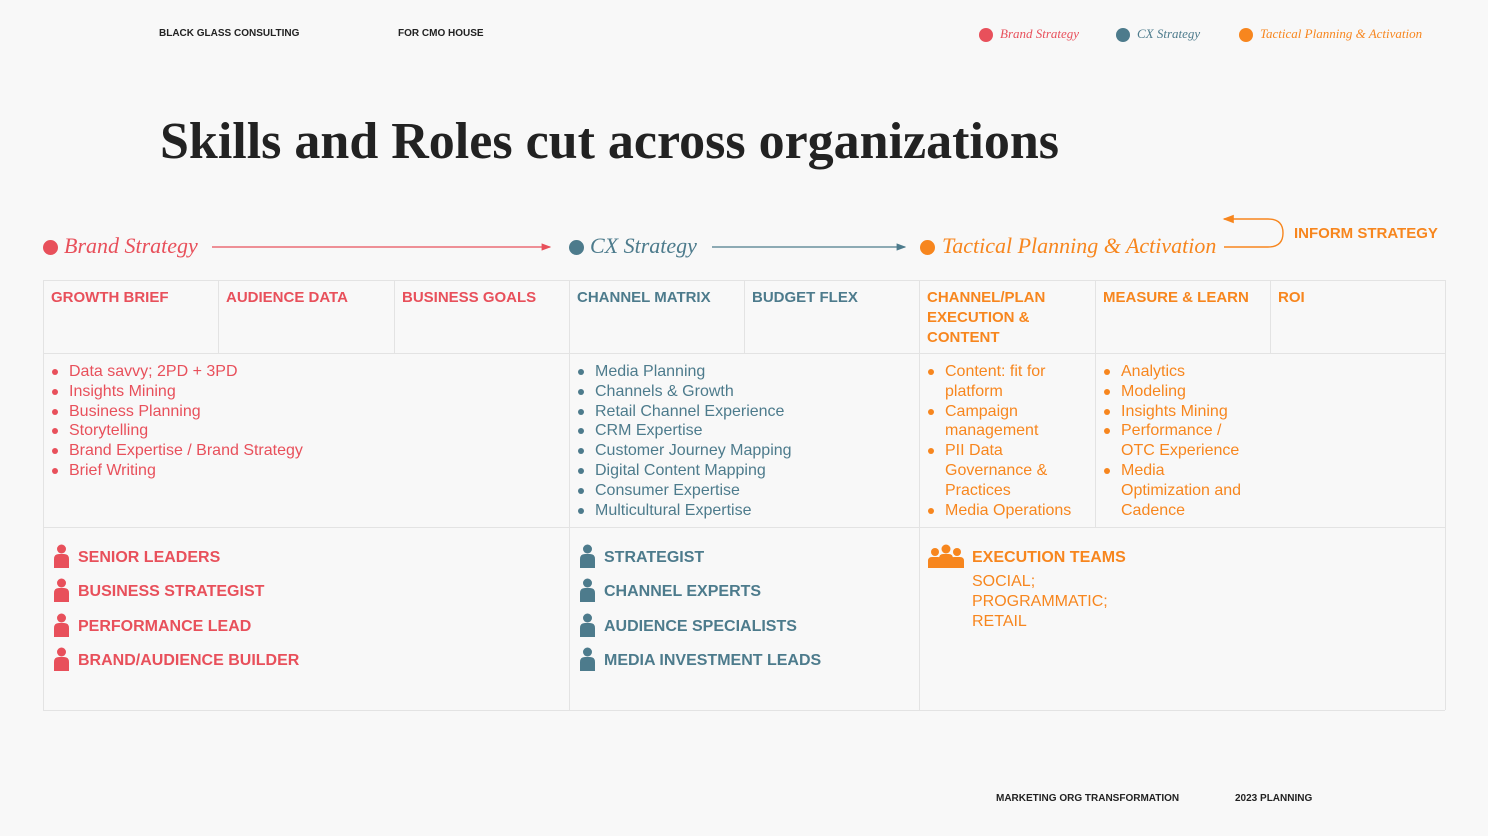  I want to click on skill: Analytics, so click(1178, 372).